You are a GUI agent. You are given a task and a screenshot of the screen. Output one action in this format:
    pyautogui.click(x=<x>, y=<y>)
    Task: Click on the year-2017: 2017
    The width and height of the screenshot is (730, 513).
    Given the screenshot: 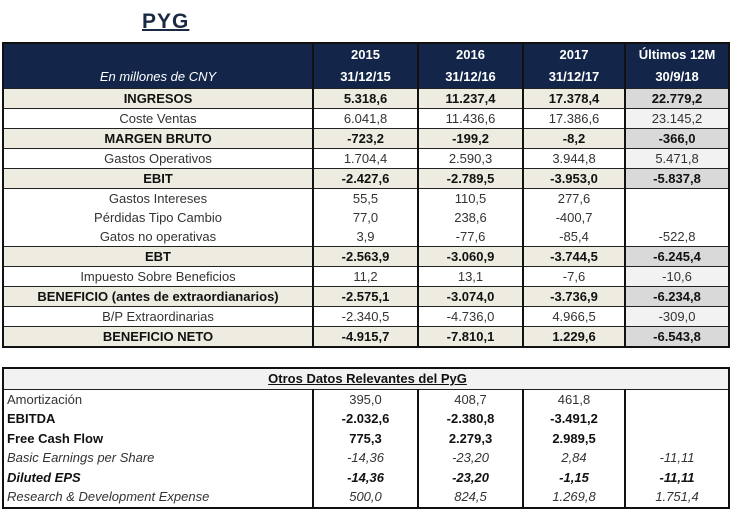 What is the action you would take?
    pyautogui.click(x=573, y=54)
    